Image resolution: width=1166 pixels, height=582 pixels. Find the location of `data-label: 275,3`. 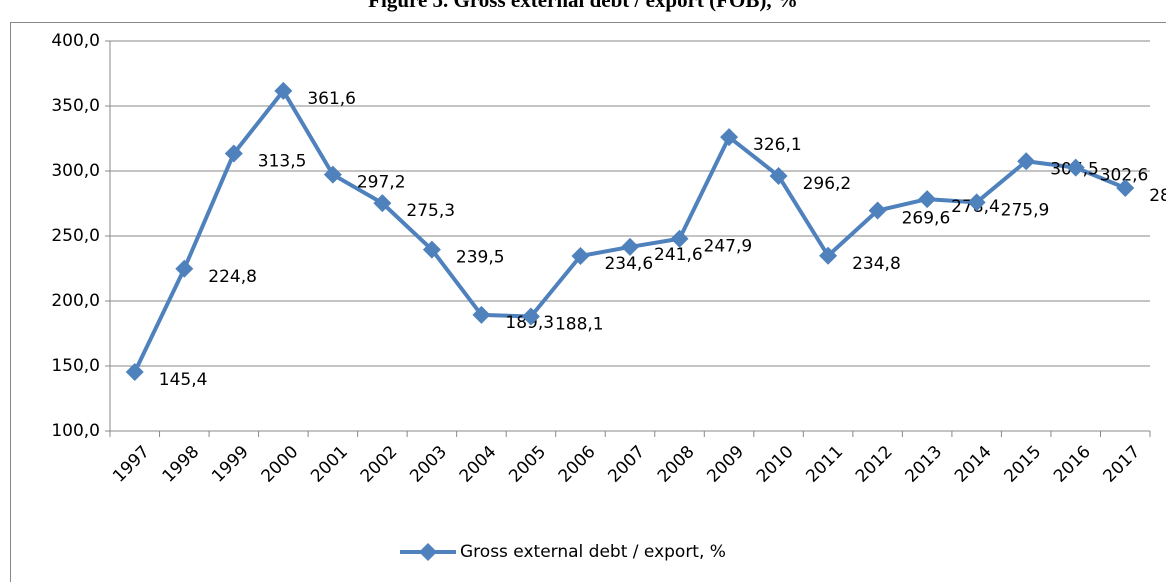

data-label: 275,3 is located at coordinates (430, 211).